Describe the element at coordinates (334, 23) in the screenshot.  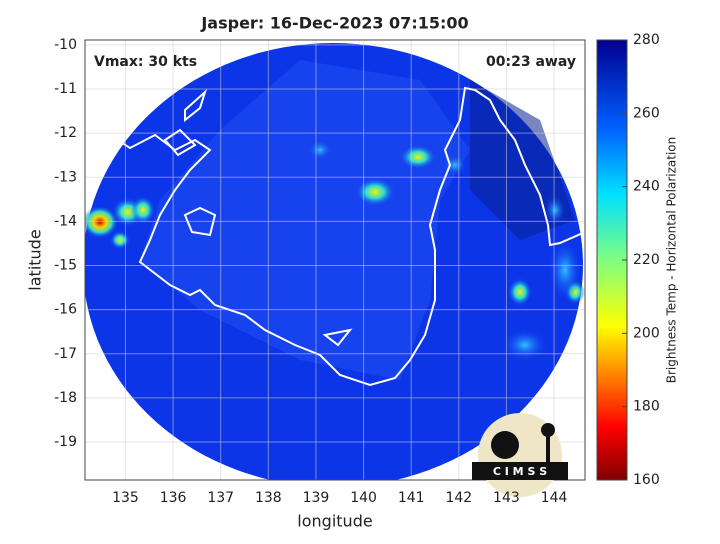
I see `chart-title: Jasper: 16-Dec-2023 07:15:00` at that location.